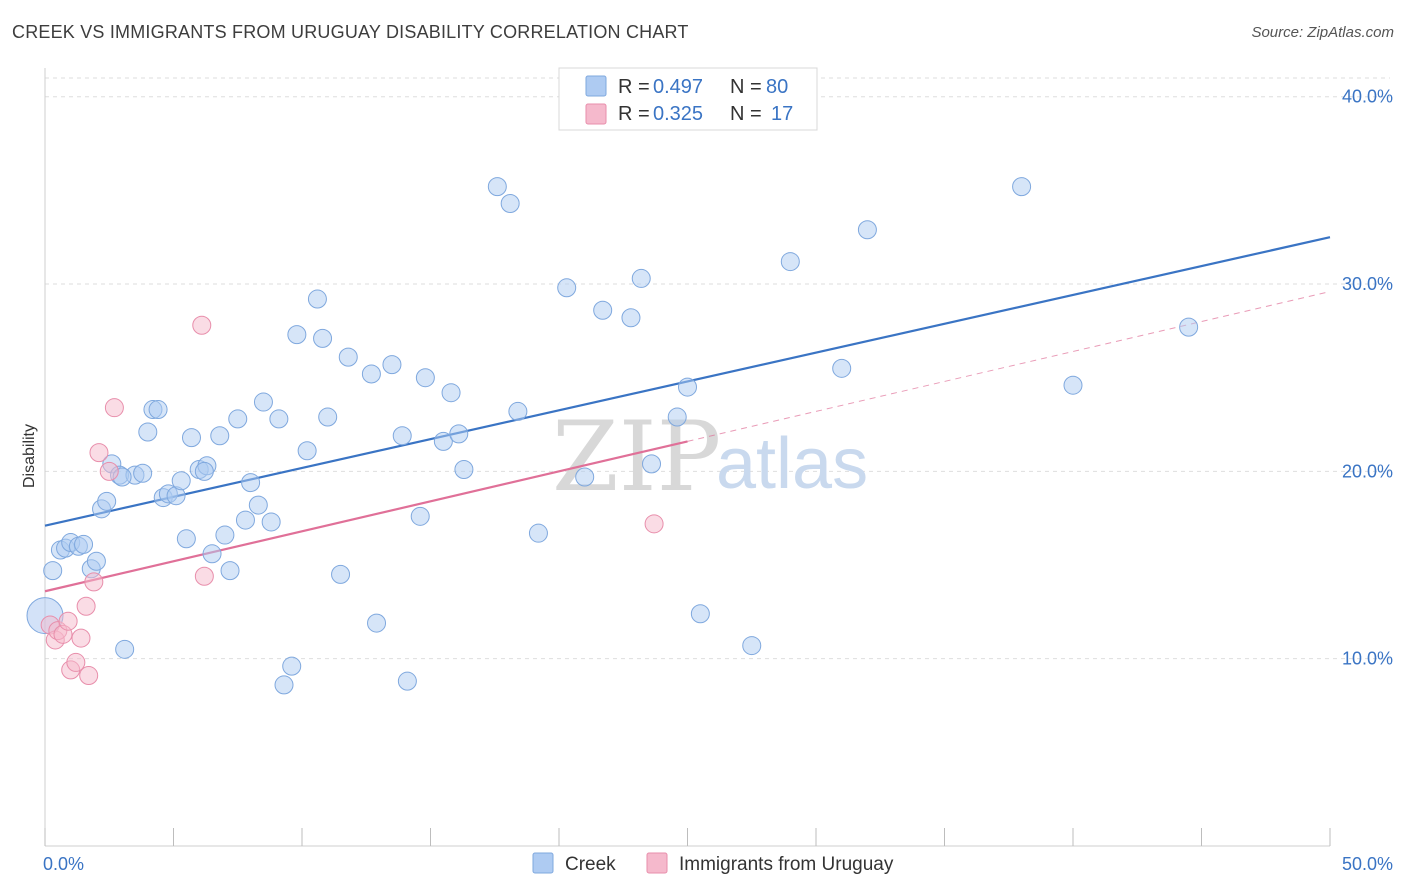 This screenshot has height=892, width=1406. Describe the element at coordinates (678, 114) in the screenshot. I see `legend-r-value-uruguay: 0.325` at that location.